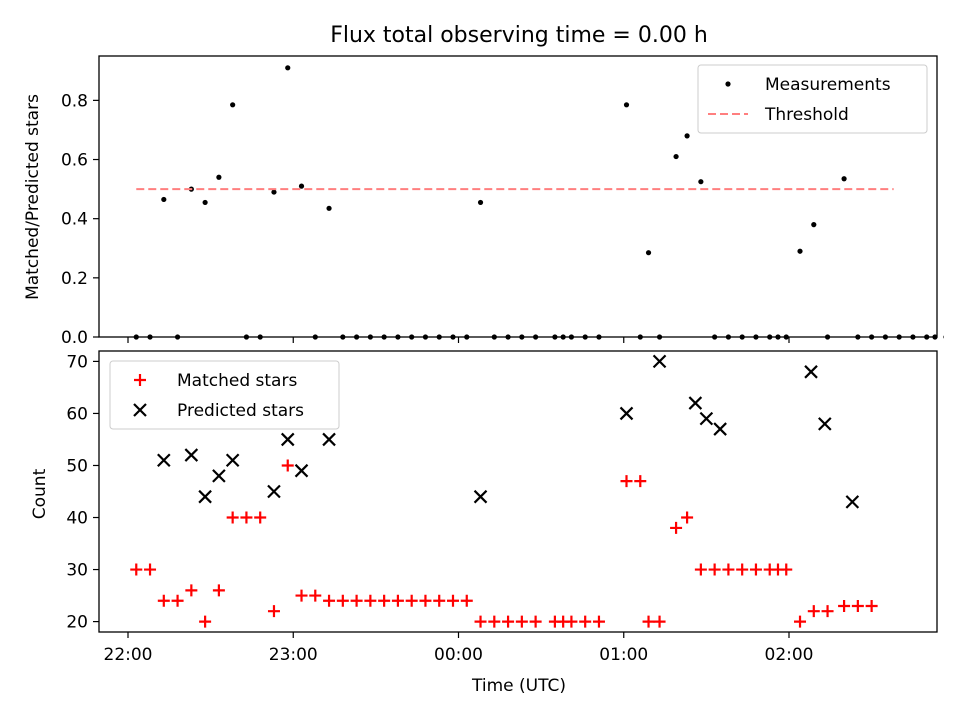  What do you see at coordinates (728, 84) in the screenshot?
I see `legend-measurements-marker` at bounding box center [728, 84].